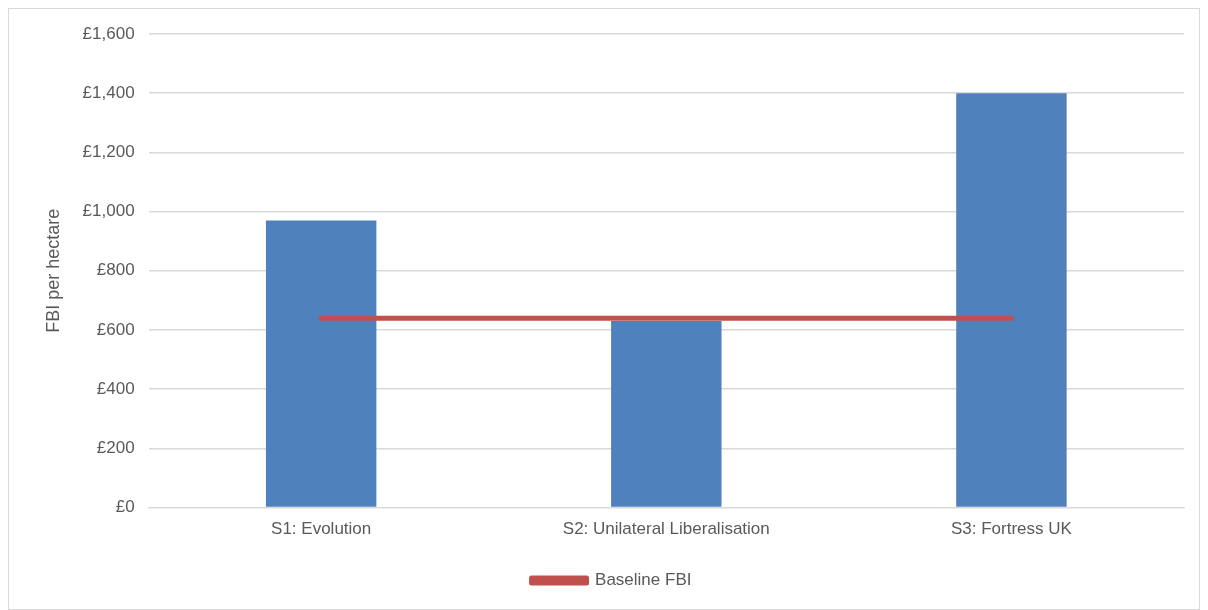 The image size is (1208, 610). I want to click on y-tick-label: £1,600, so click(108, 33).